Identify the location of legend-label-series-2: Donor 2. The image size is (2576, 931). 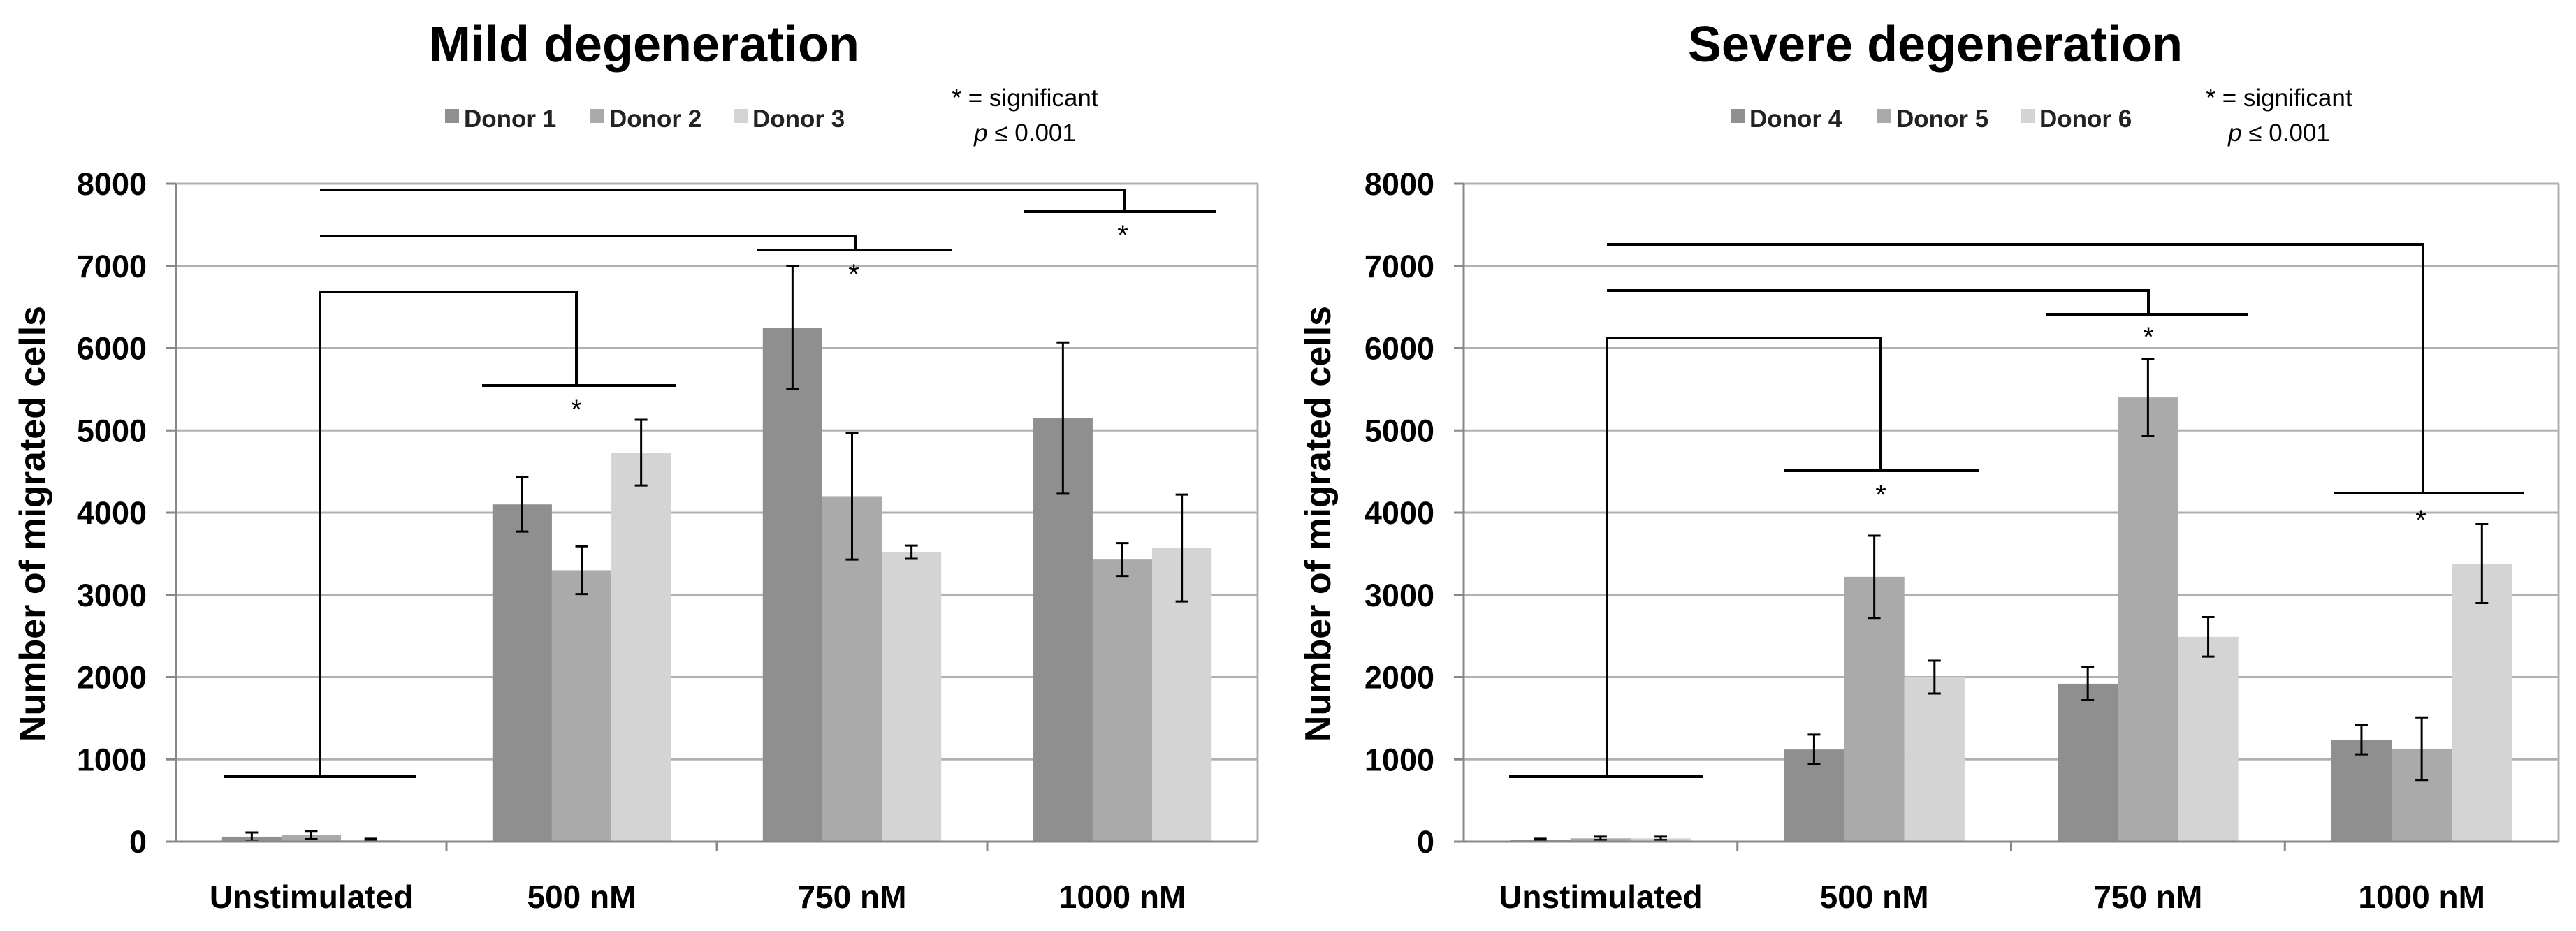
(655, 119).